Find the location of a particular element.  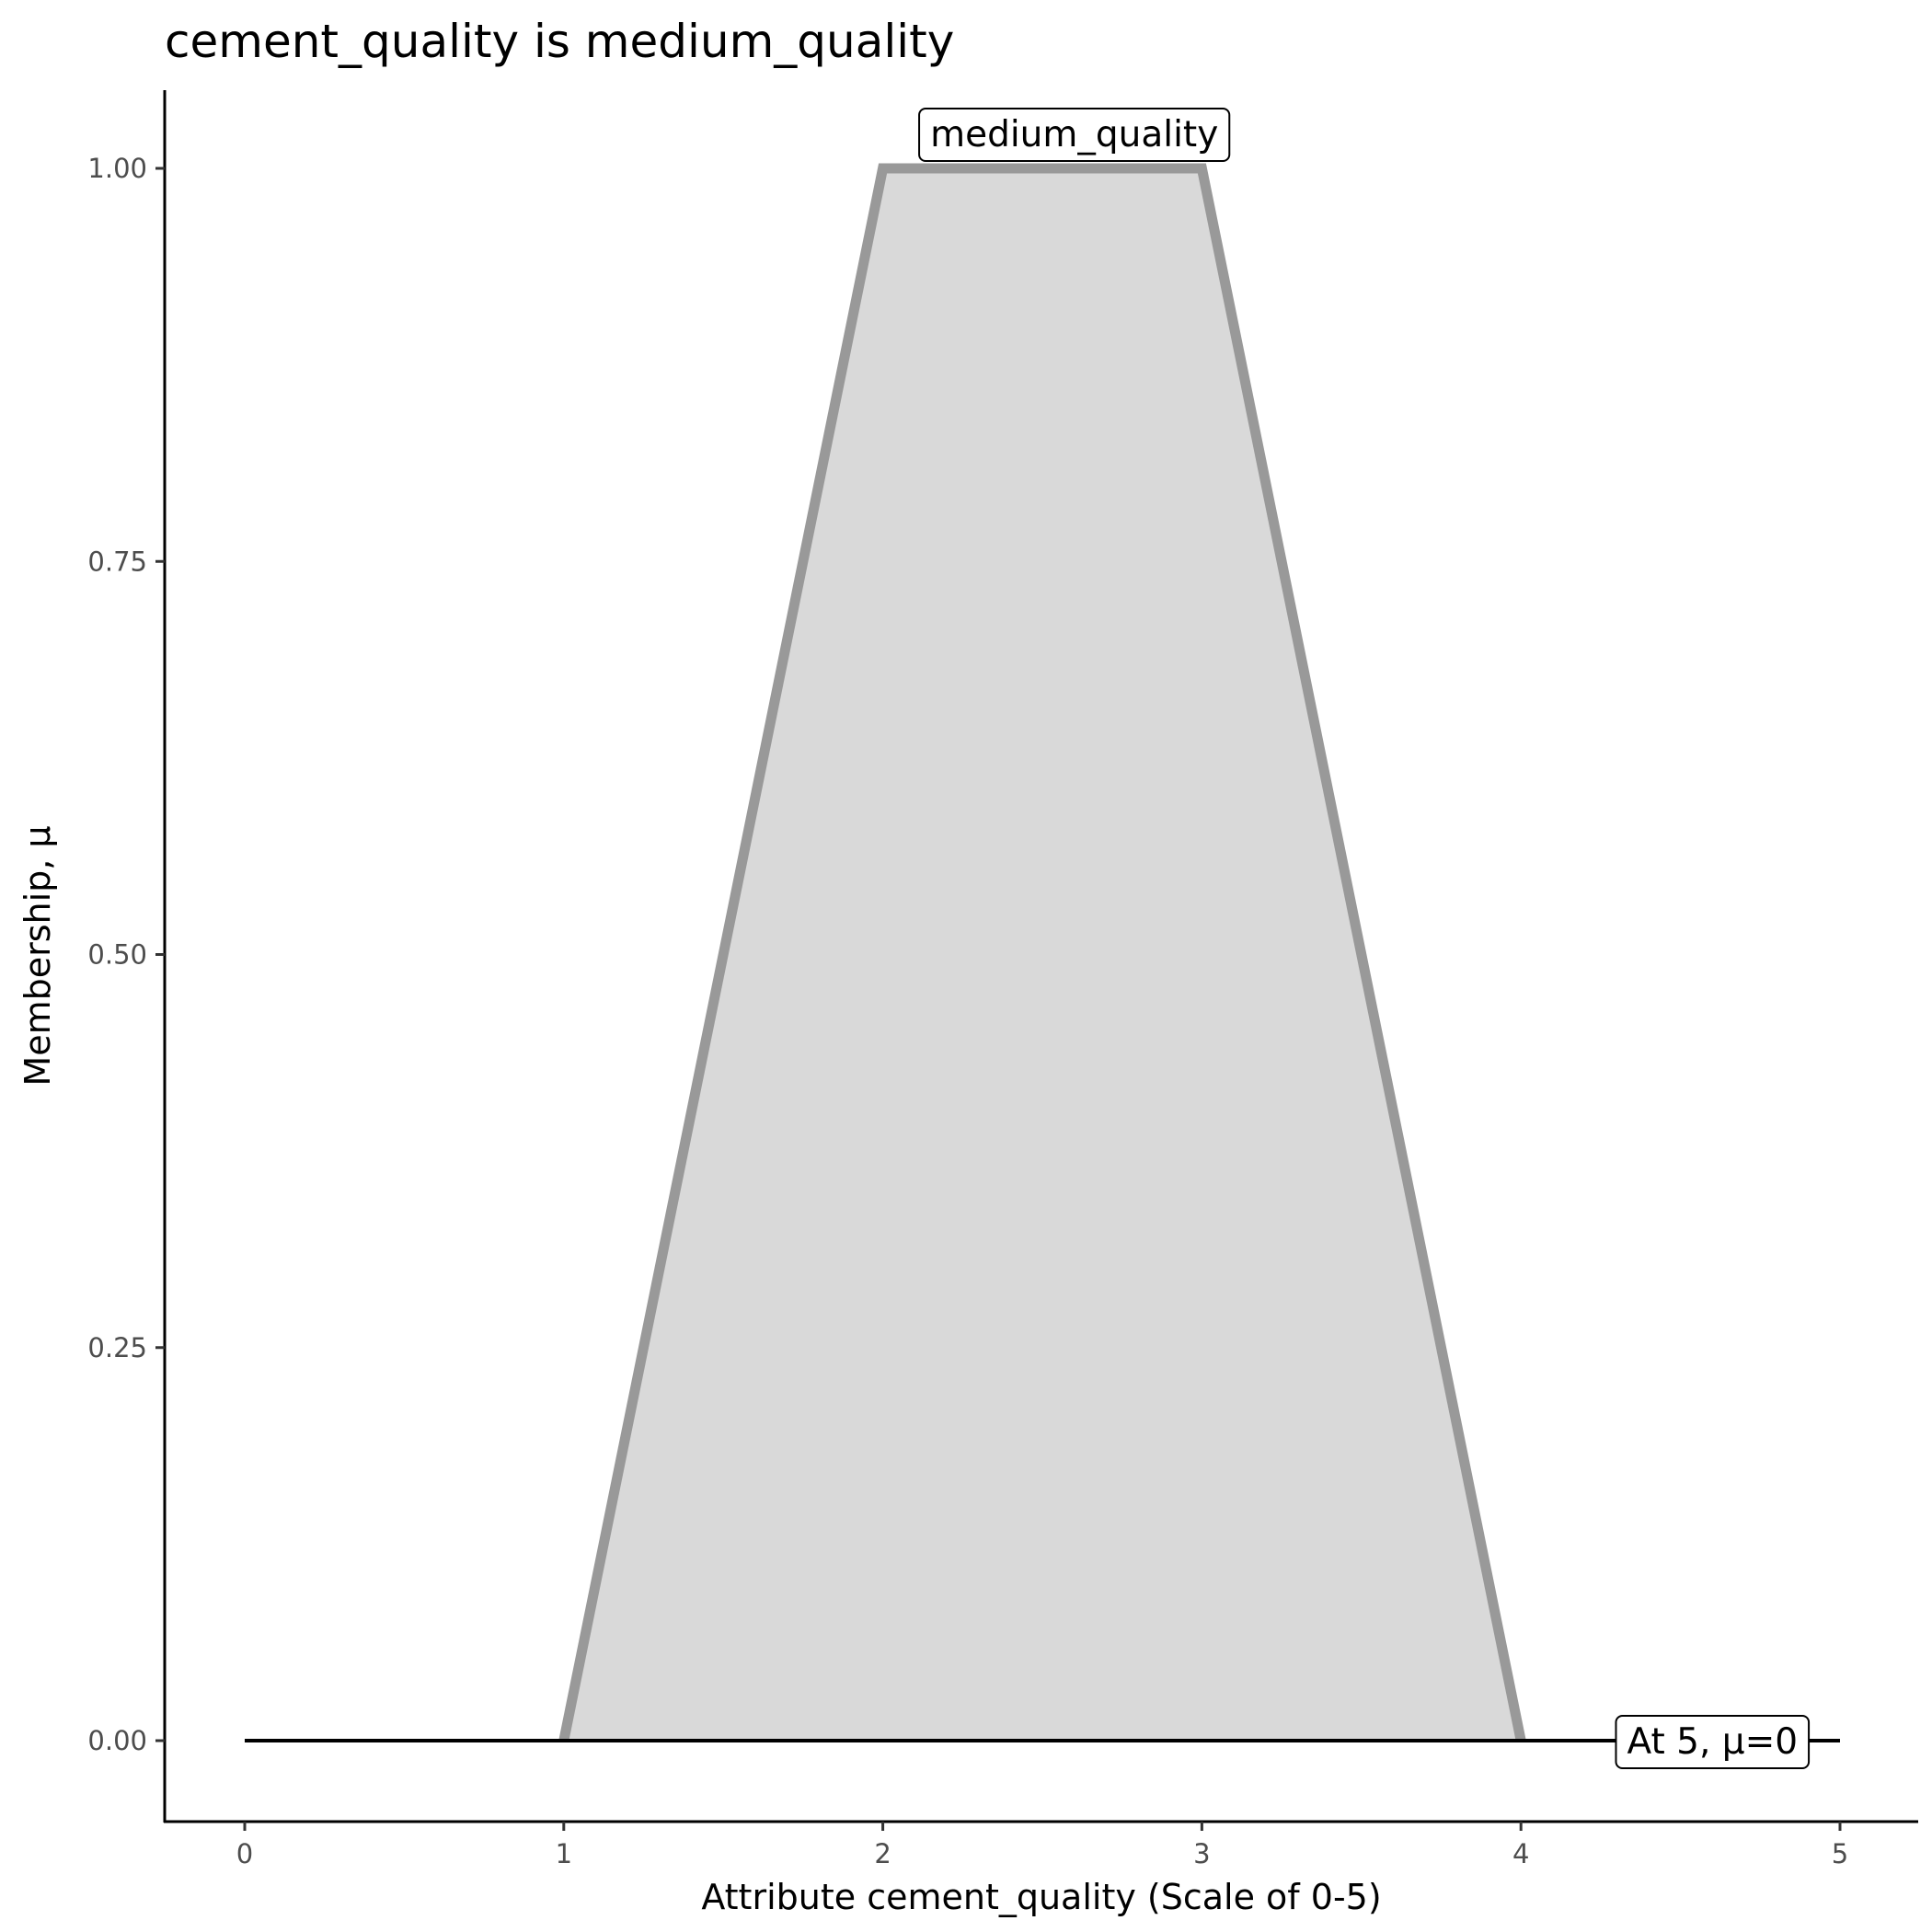

annotation-label: medium_quality is located at coordinates (1074, 135).